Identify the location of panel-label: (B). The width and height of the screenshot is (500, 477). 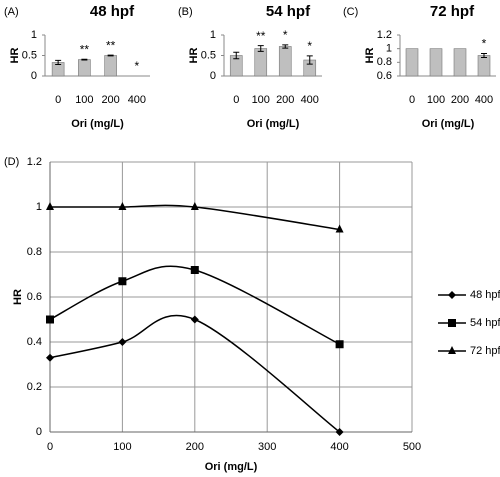
(185, 12).